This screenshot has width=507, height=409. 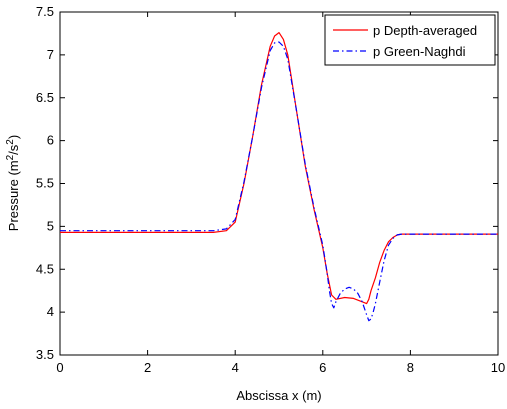 I want to click on legend-box, so click(x=410, y=40).